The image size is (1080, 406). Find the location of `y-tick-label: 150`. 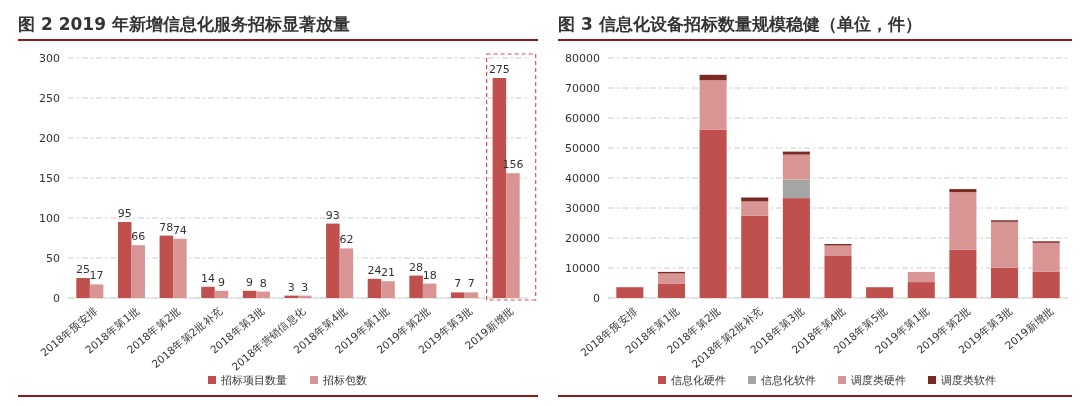

y-tick-label: 150 is located at coordinates (49, 178).